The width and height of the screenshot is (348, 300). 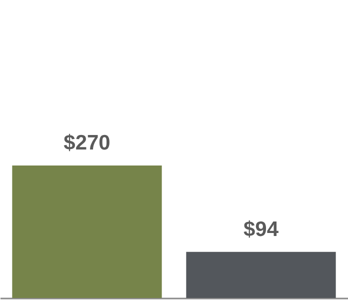 What do you see at coordinates (87, 143) in the screenshot?
I see `data-label: $270` at bounding box center [87, 143].